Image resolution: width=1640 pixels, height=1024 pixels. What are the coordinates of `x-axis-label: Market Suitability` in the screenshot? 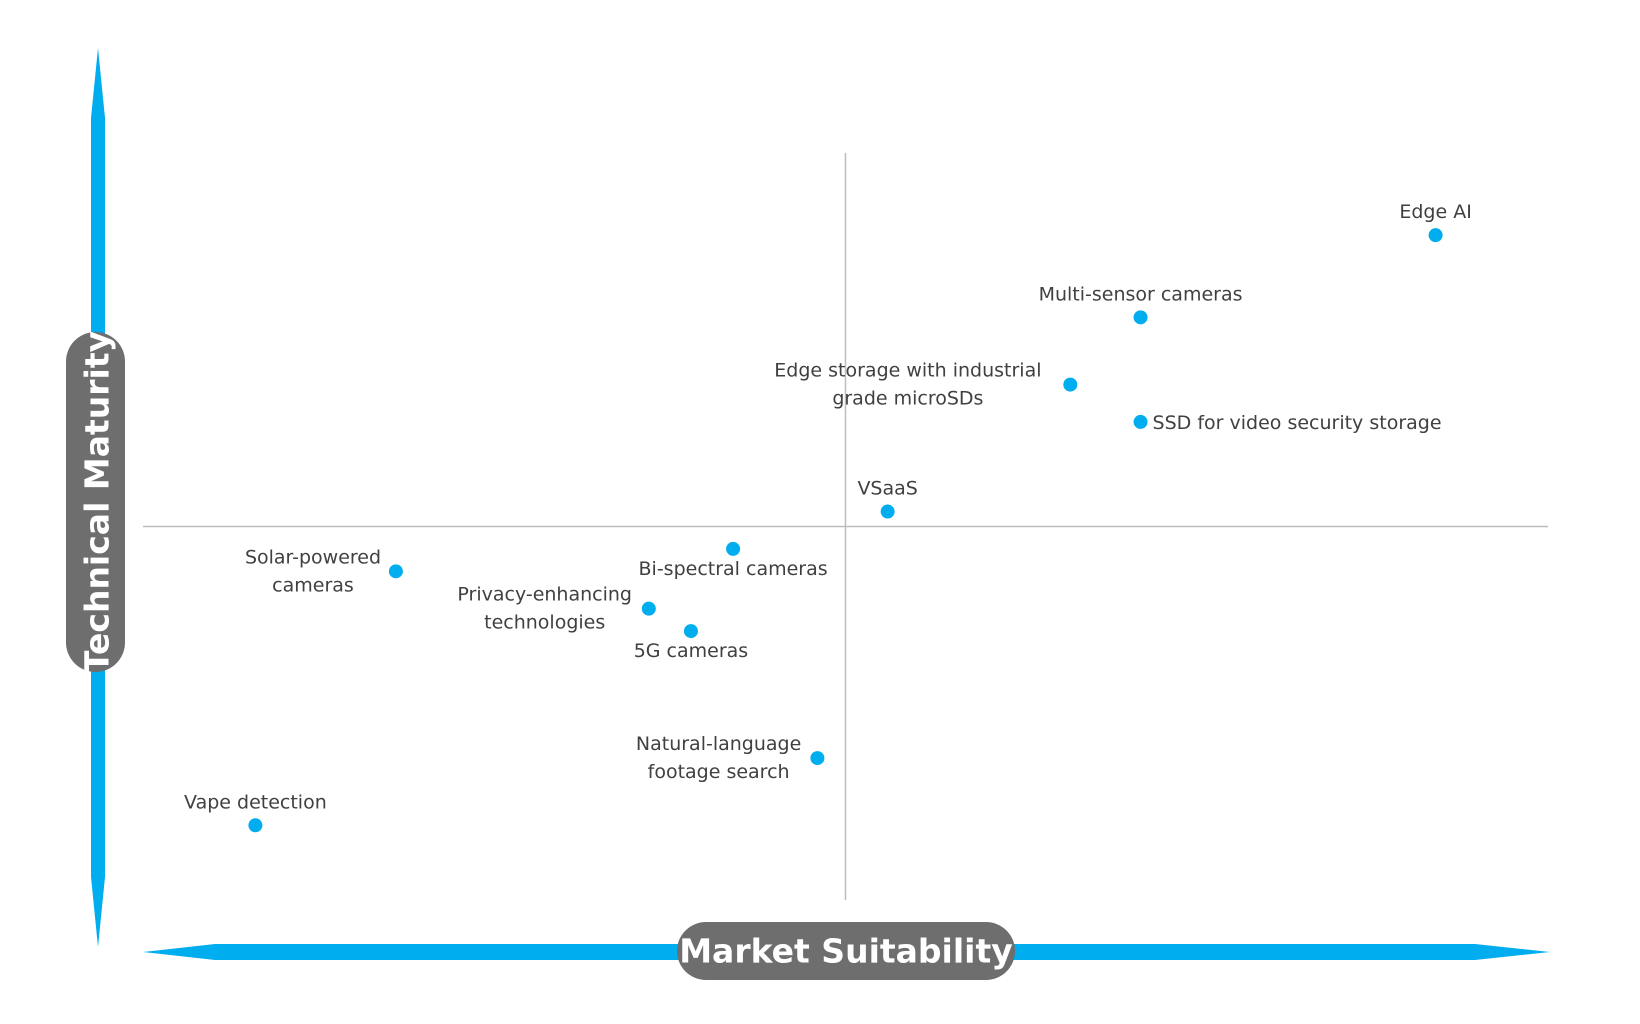 It's located at (846, 951).